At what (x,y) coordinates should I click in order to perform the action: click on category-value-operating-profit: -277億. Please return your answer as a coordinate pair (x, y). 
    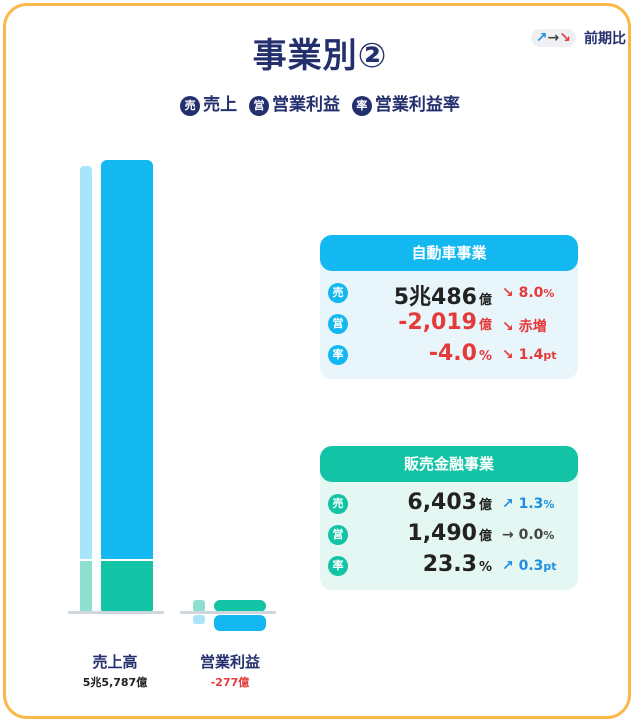
    Looking at the image, I should click on (230, 682).